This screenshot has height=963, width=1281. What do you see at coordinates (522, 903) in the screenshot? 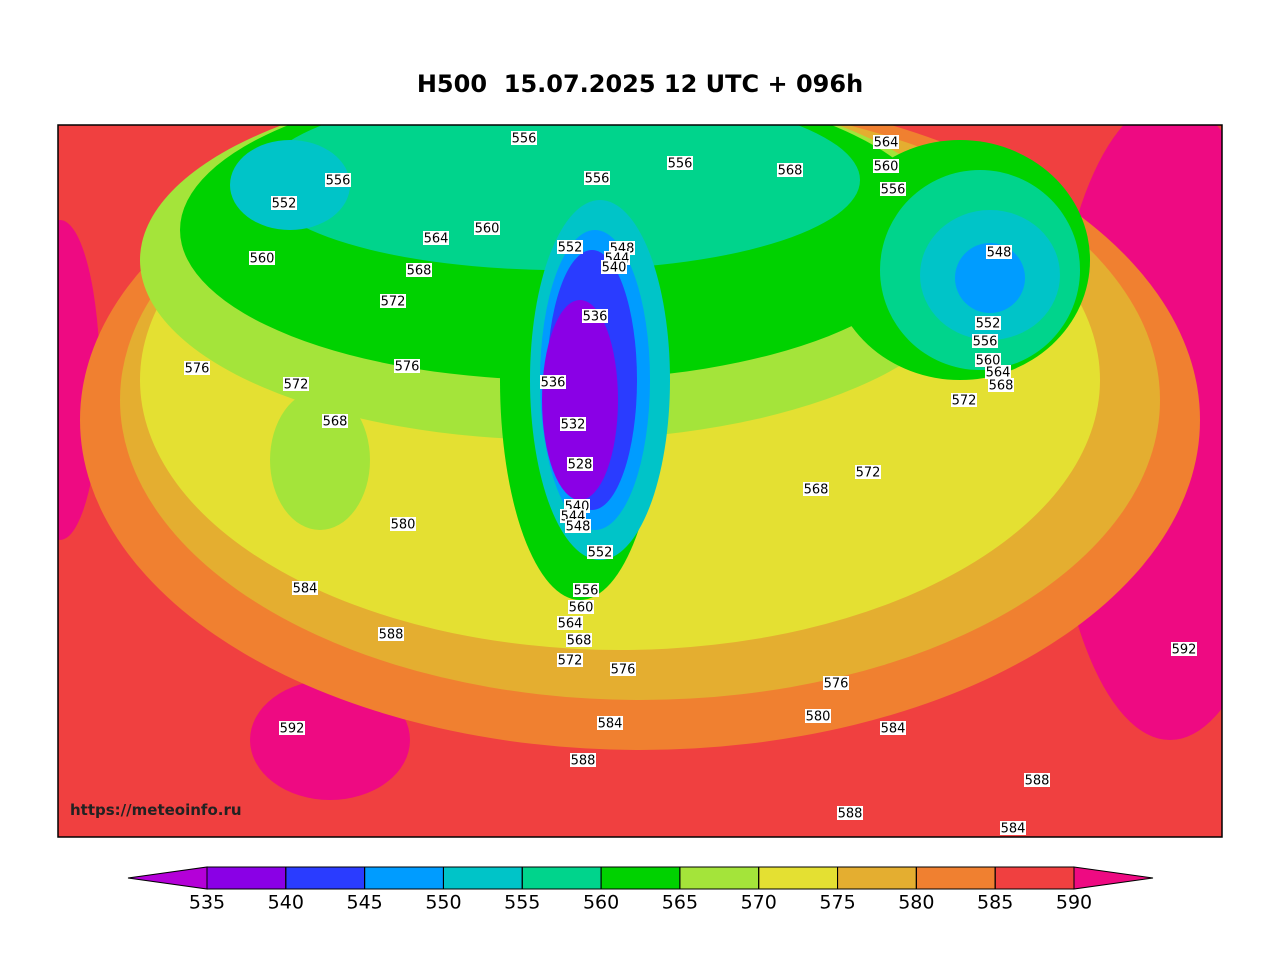
I see `colorbar-tick-label: 555` at bounding box center [522, 903].